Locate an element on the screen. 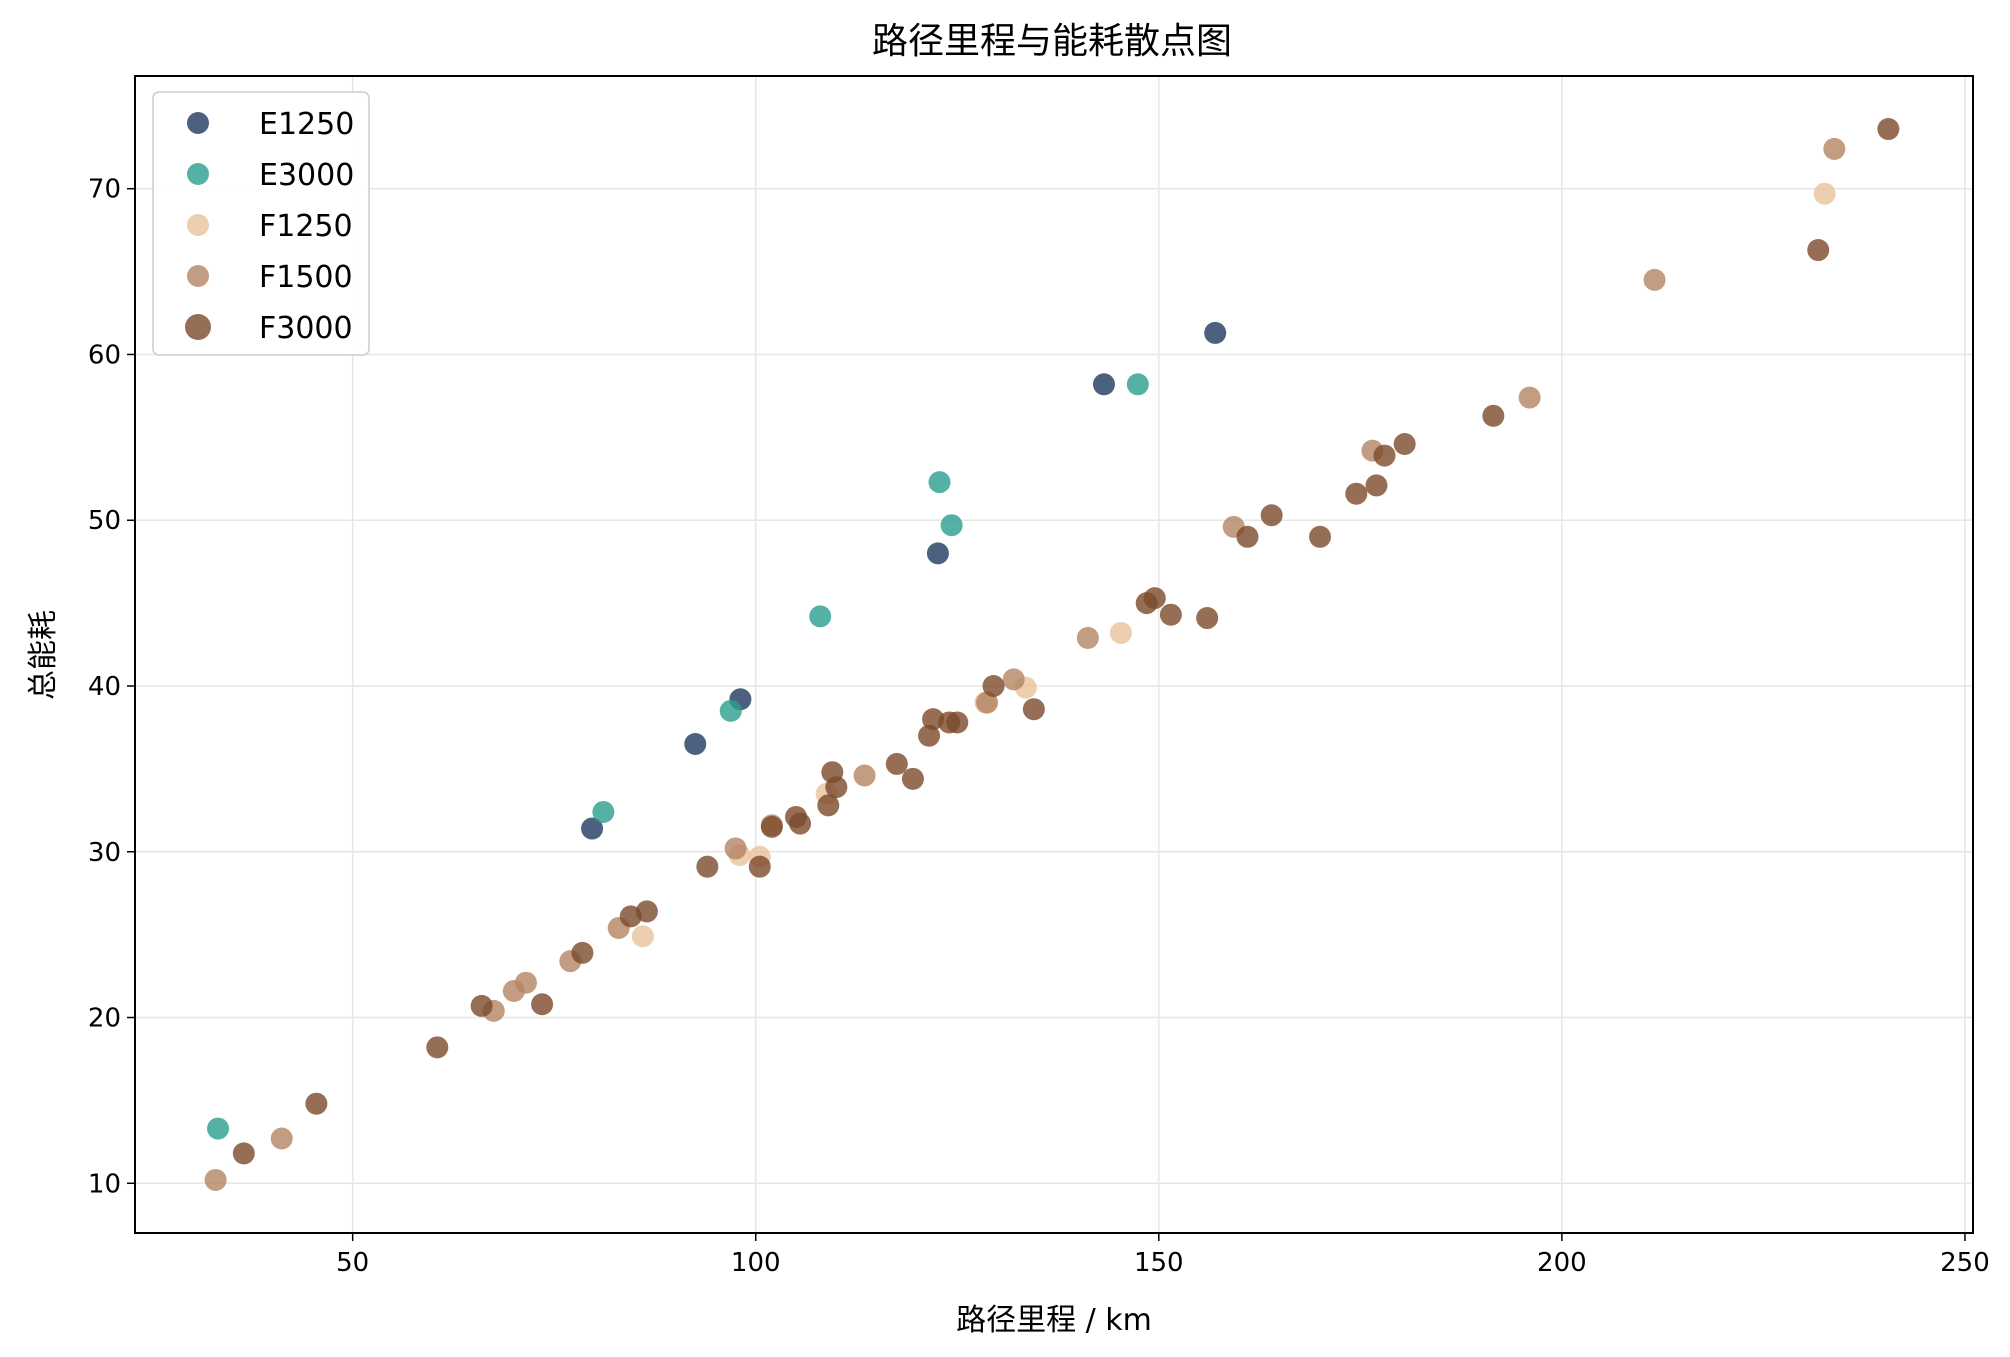 The width and height of the screenshot is (2010, 1357). legend-label: F3000 is located at coordinates (306, 328).